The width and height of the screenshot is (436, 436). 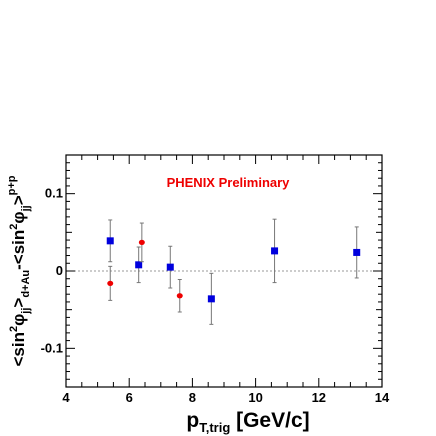 What do you see at coordinates (233, 271) in the screenshot?
I see `data-layer` at bounding box center [233, 271].